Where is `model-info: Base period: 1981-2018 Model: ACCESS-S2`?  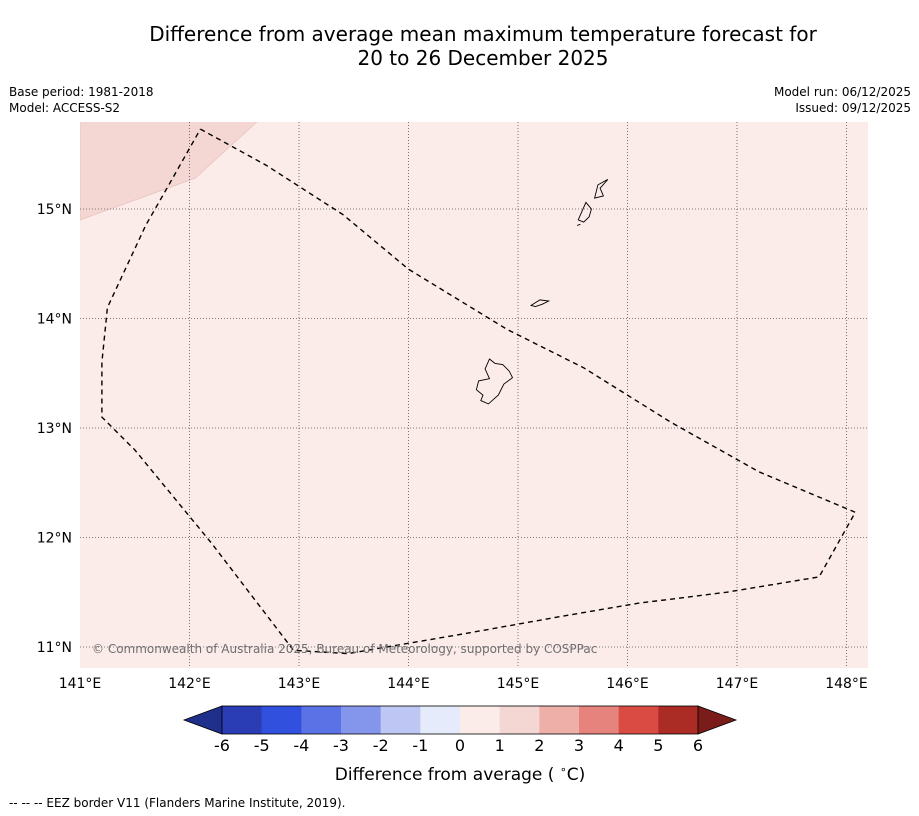 model-info: Base period: 1981-2018 Model: ACCESS-S2 is located at coordinates (81, 100).